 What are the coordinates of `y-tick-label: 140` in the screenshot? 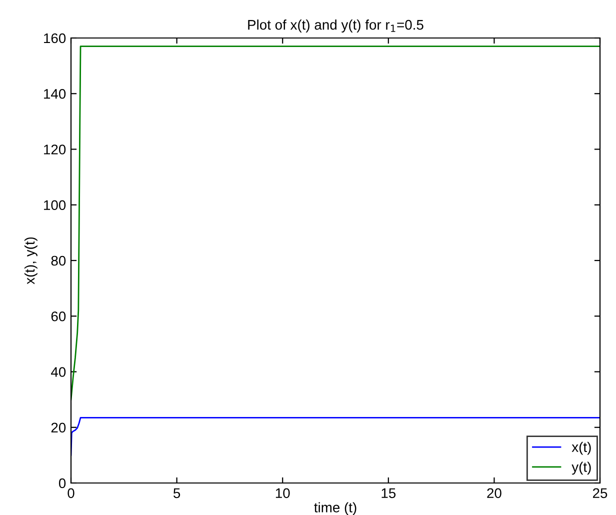 It's located at (55, 93).